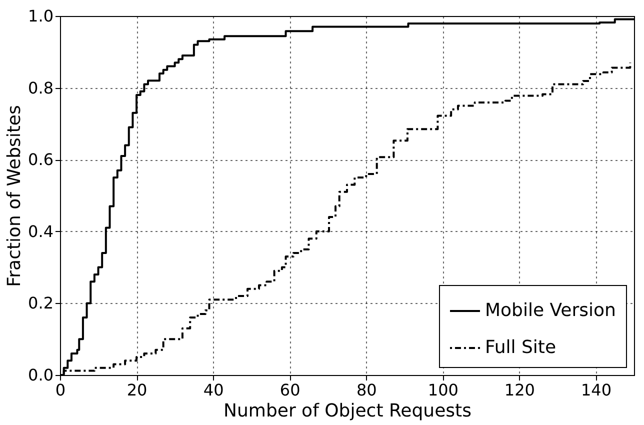 This screenshot has width=644, height=425. What do you see at coordinates (519, 390) in the screenshot?
I see `x-tick-label: 120` at bounding box center [519, 390].